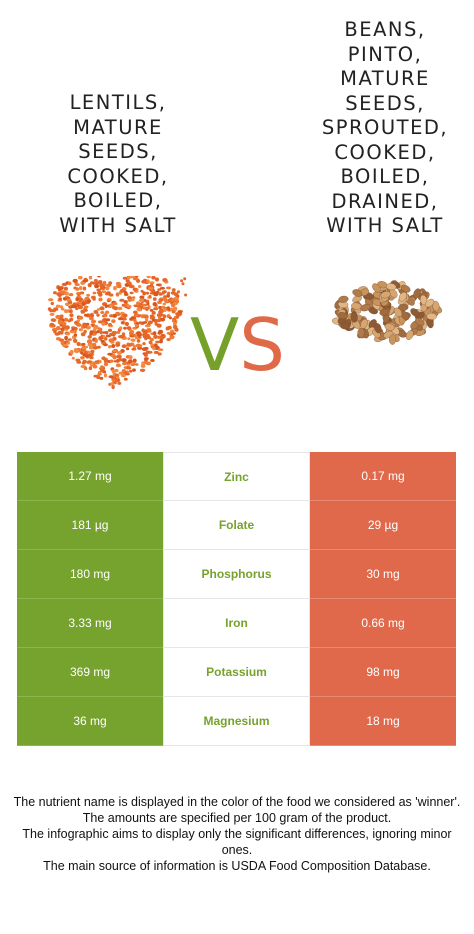 The image size is (474, 934). I want to click on versus-v: V, so click(215, 345).